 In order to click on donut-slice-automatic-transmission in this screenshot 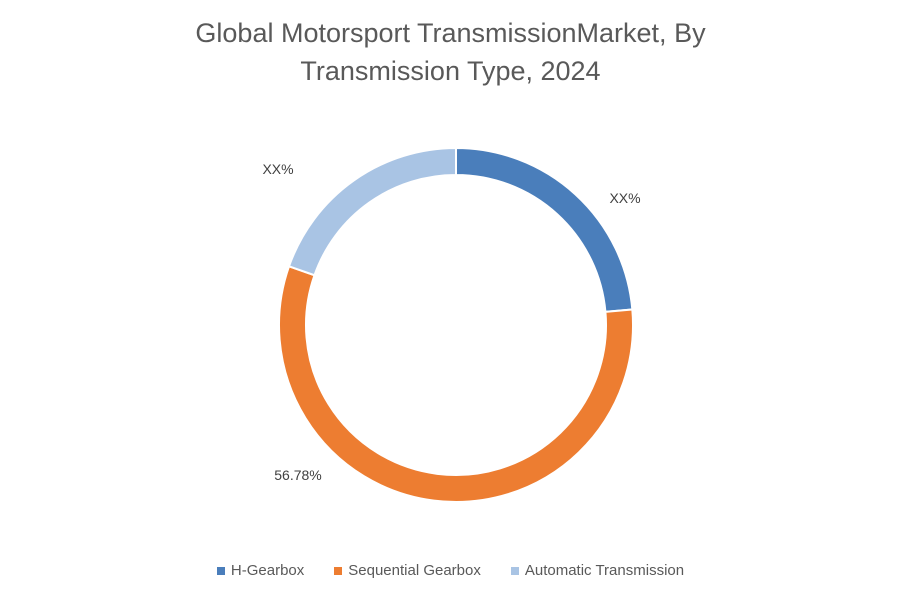, I will do `click(372, 211)`.